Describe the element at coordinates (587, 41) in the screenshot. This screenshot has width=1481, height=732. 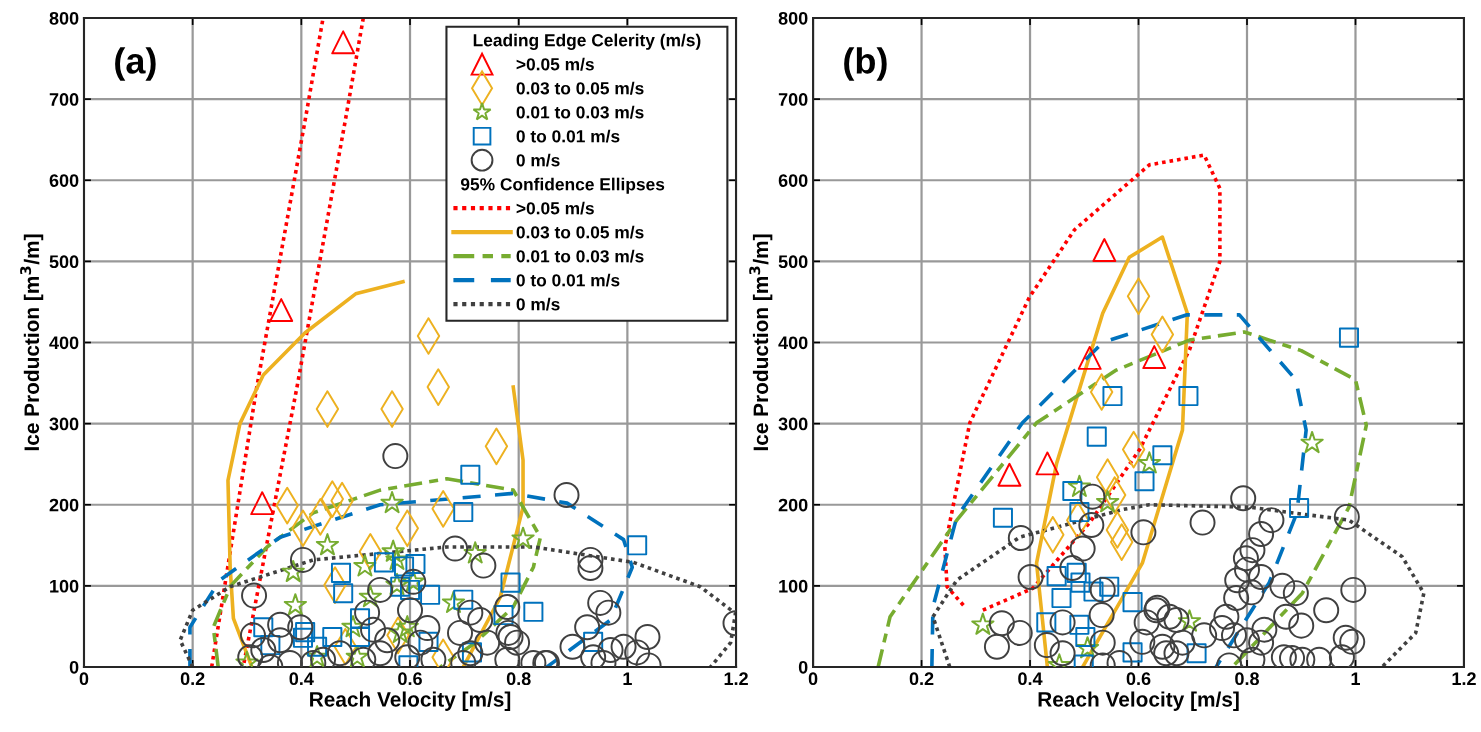
I see `legend-title: Leading Edge Celerity (m/s)` at that location.